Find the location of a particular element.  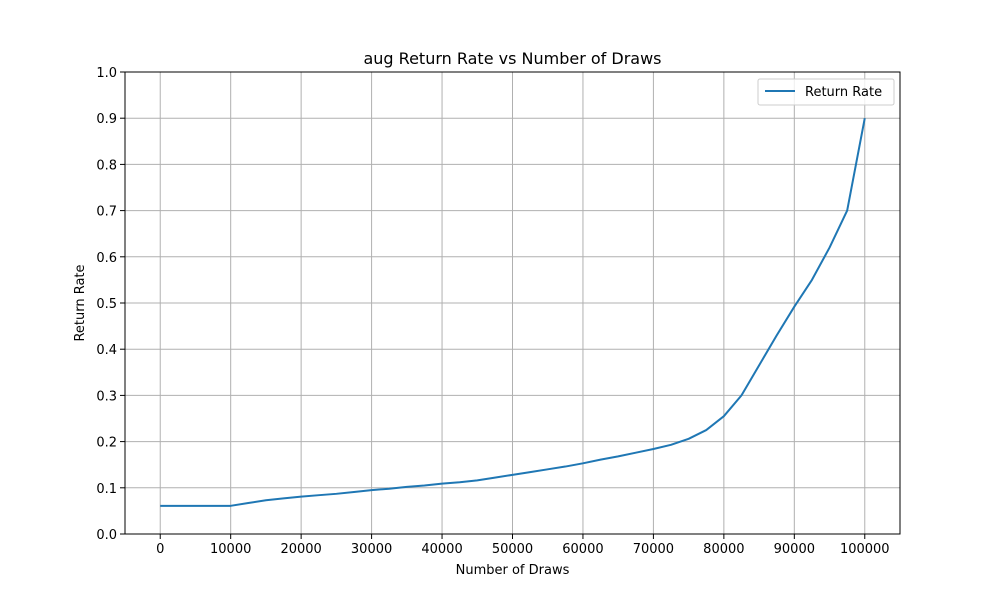

y-tick-label: 0.8 is located at coordinates (106, 165).